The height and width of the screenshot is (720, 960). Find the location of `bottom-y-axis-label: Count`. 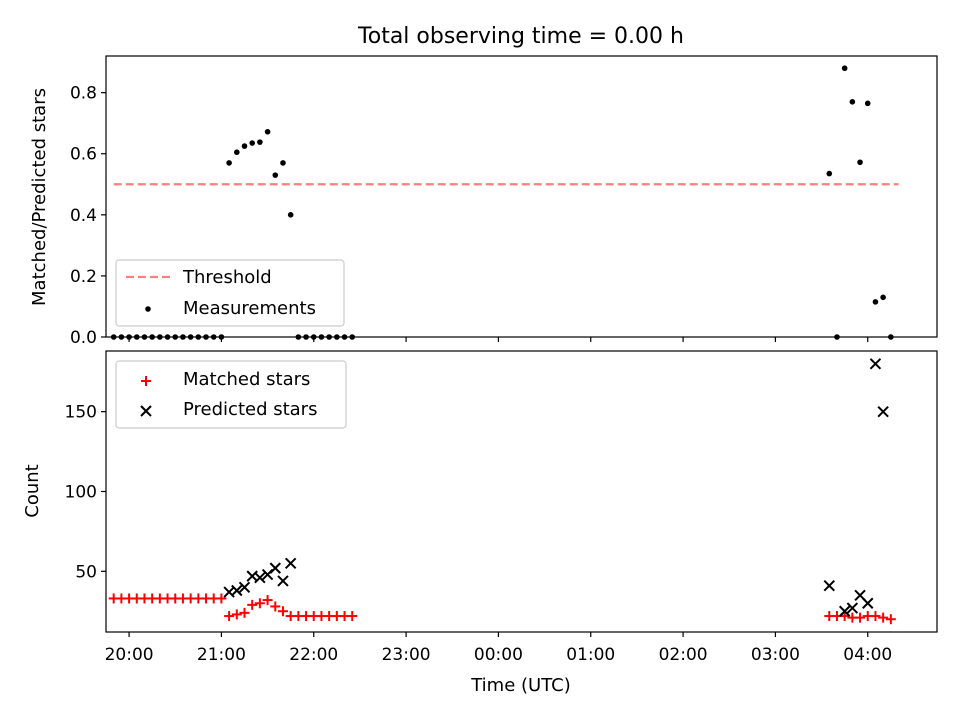

bottom-y-axis-label: Count is located at coordinates (32, 490).